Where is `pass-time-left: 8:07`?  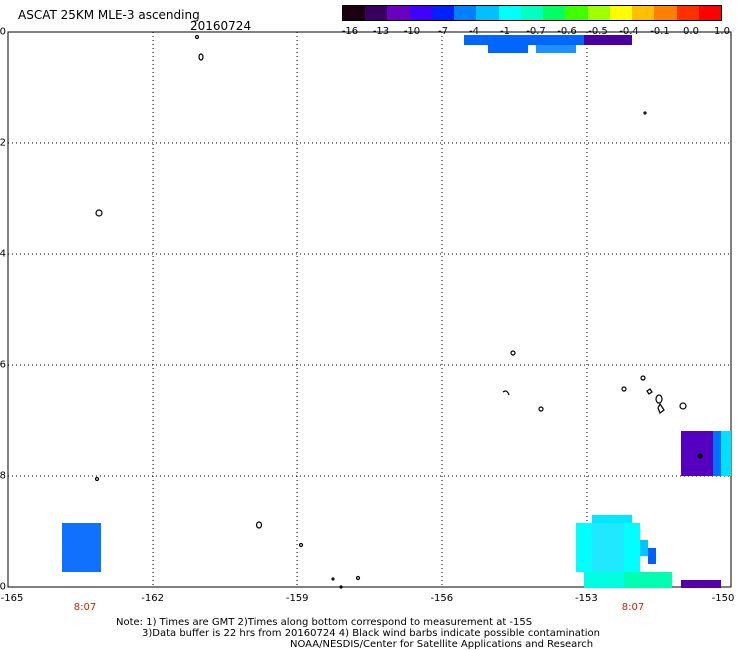
pass-time-left: 8:07 is located at coordinates (85, 607).